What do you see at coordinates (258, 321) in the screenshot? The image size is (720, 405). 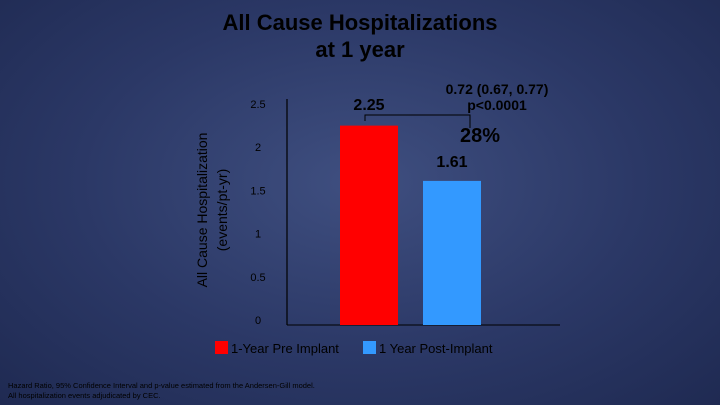 I see `y-tick-label: 0` at bounding box center [258, 321].